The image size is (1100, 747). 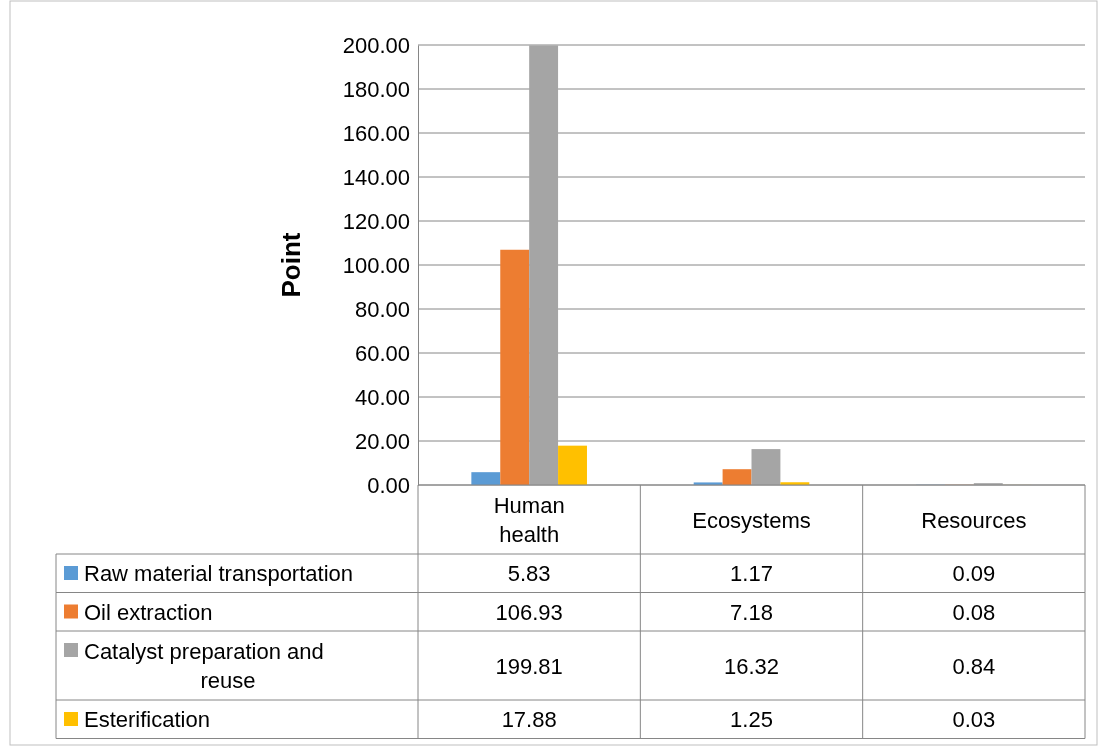 What do you see at coordinates (751, 666) in the screenshot?
I see `data-label: 16.32` at bounding box center [751, 666].